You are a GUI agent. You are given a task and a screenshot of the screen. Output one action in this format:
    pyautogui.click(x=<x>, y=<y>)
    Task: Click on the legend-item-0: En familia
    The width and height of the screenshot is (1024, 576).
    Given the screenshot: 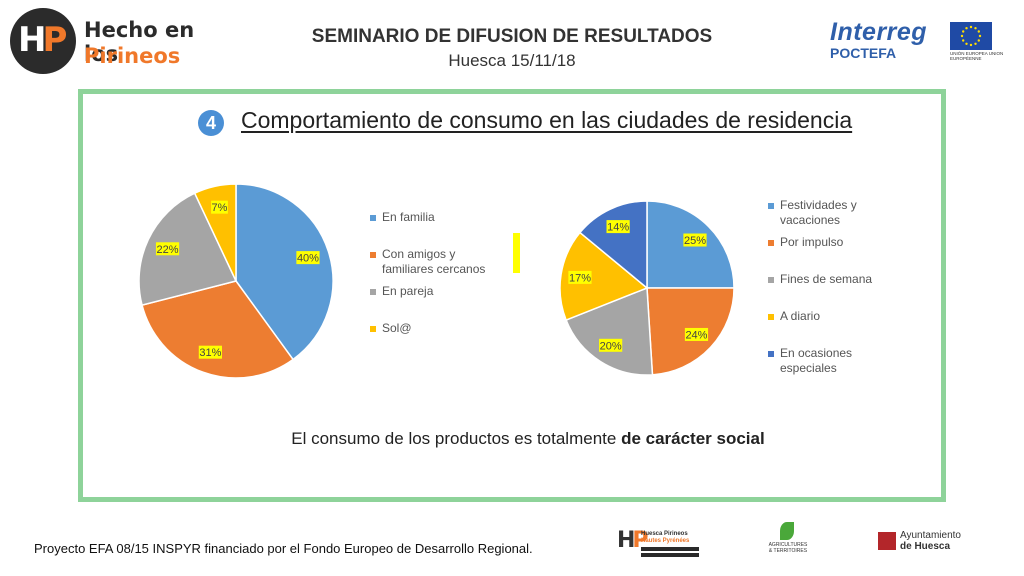 What is the action you would take?
    pyautogui.click(x=430, y=217)
    